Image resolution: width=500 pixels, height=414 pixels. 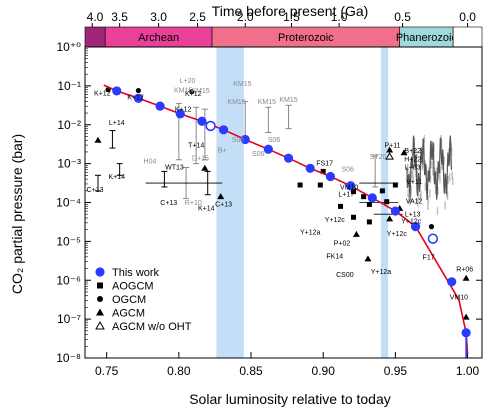 What do you see at coordinates (429, 257) in the screenshot?
I see `annotation-label: F17` at bounding box center [429, 257].